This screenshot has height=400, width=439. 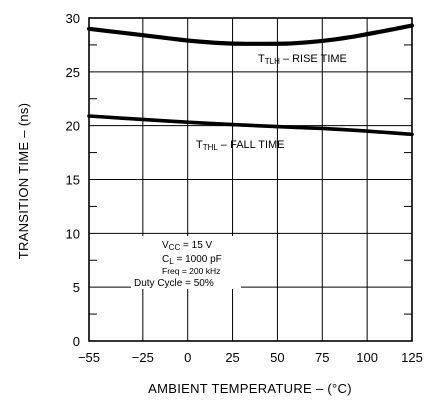 What do you see at coordinates (187, 246) in the screenshot?
I see `condition-vcc: VCC = 15 V` at bounding box center [187, 246].